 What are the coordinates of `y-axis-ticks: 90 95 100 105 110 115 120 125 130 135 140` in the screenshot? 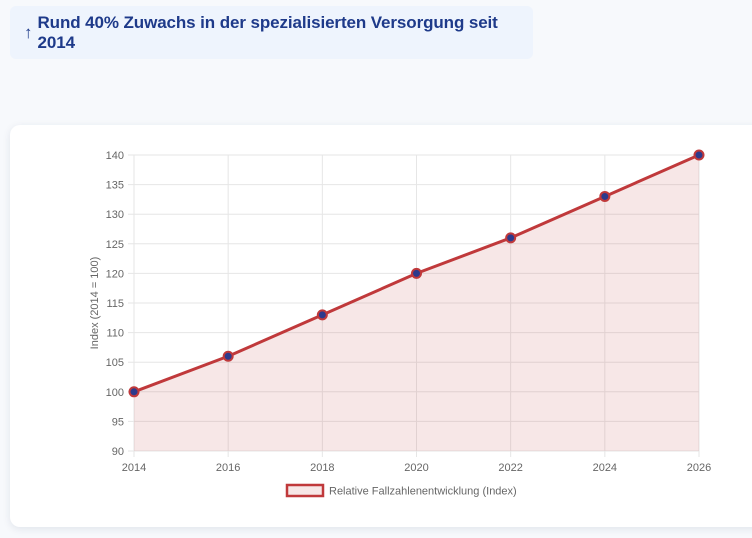 It's located at (115, 304).